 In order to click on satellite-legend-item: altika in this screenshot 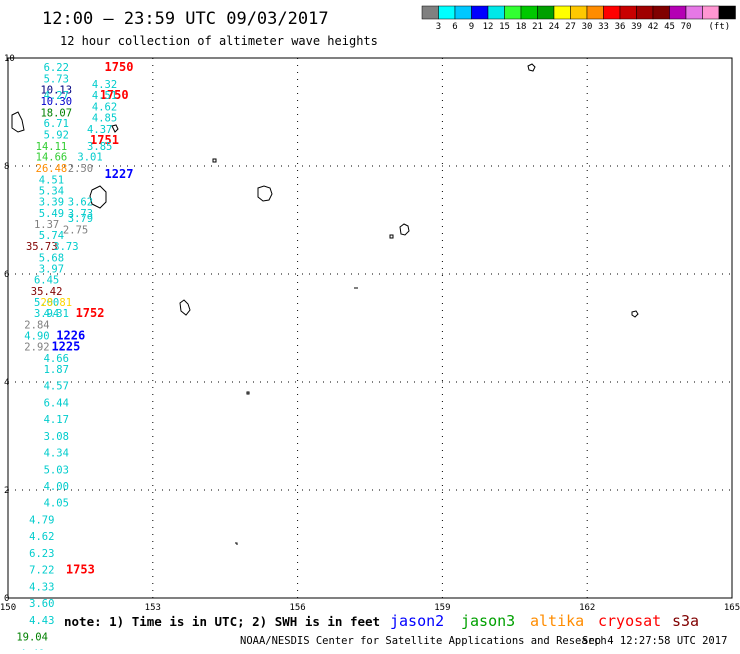, I will do `click(557, 621)`.